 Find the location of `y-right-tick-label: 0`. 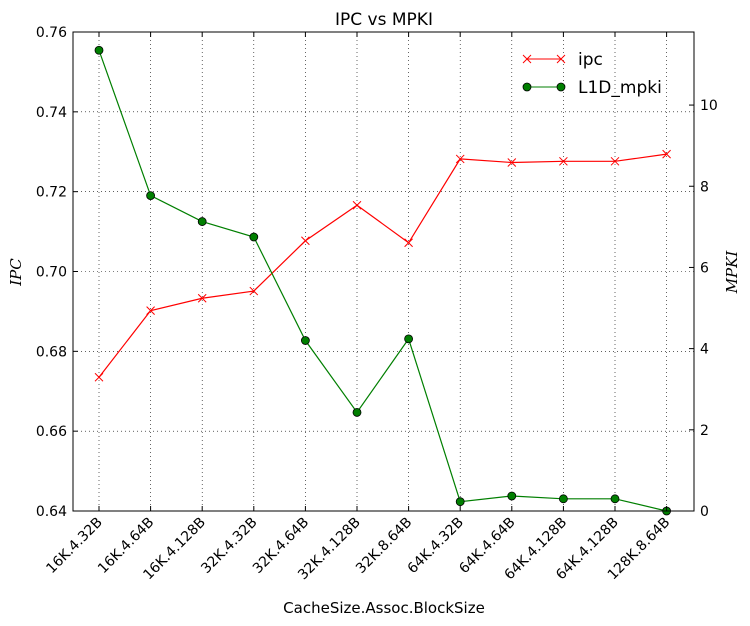

y-right-tick-label: 0 is located at coordinates (704, 512).